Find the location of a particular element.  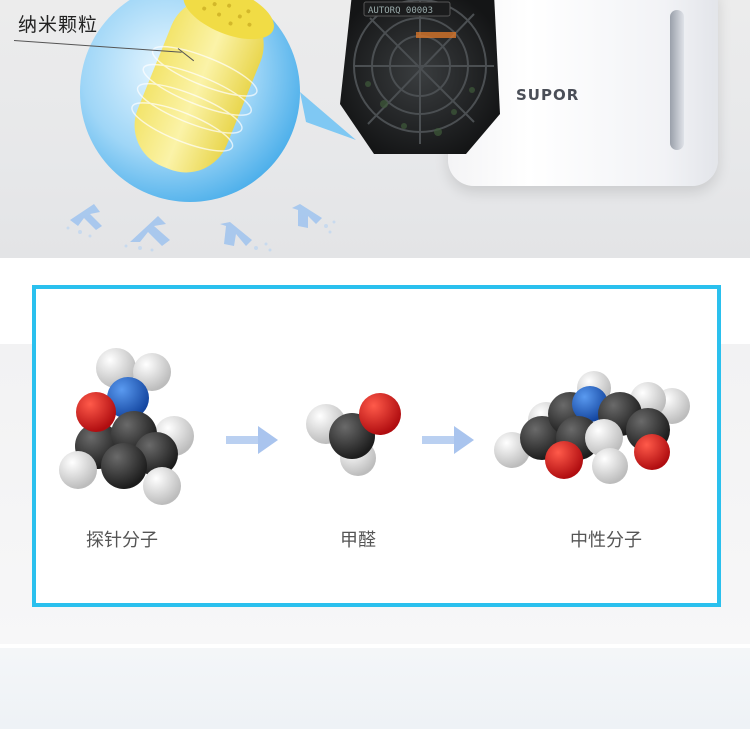

nanoparticle-label: 纳米颗粒 is located at coordinates (58, 25).